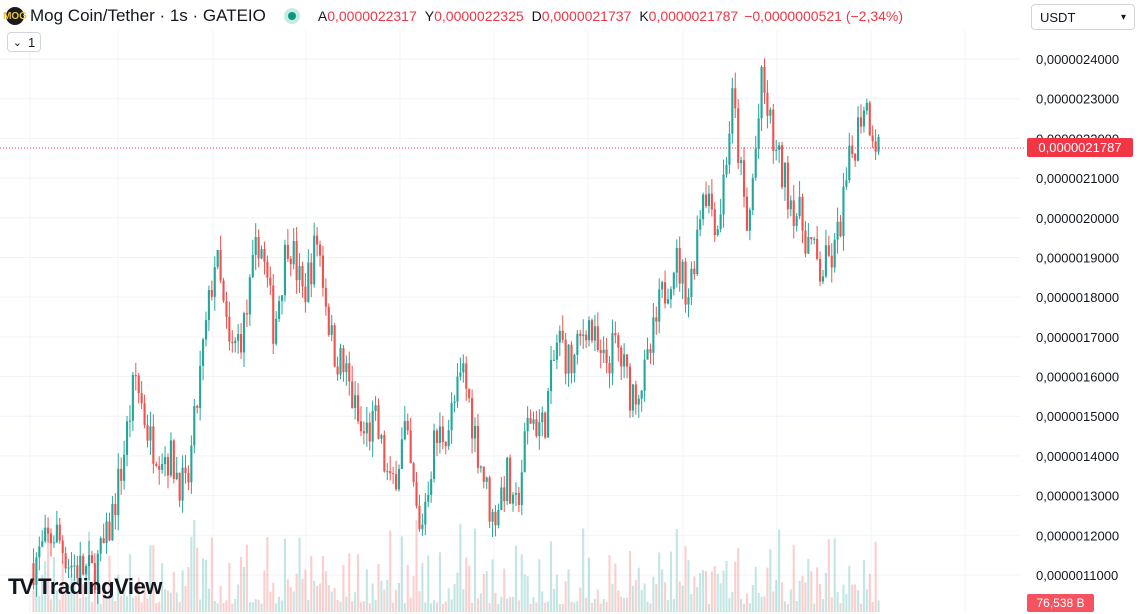 The image size is (1140, 614). What do you see at coordinates (291, 16) in the screenshot?
I see `market-status-icon` at bounding box center [291, 16].